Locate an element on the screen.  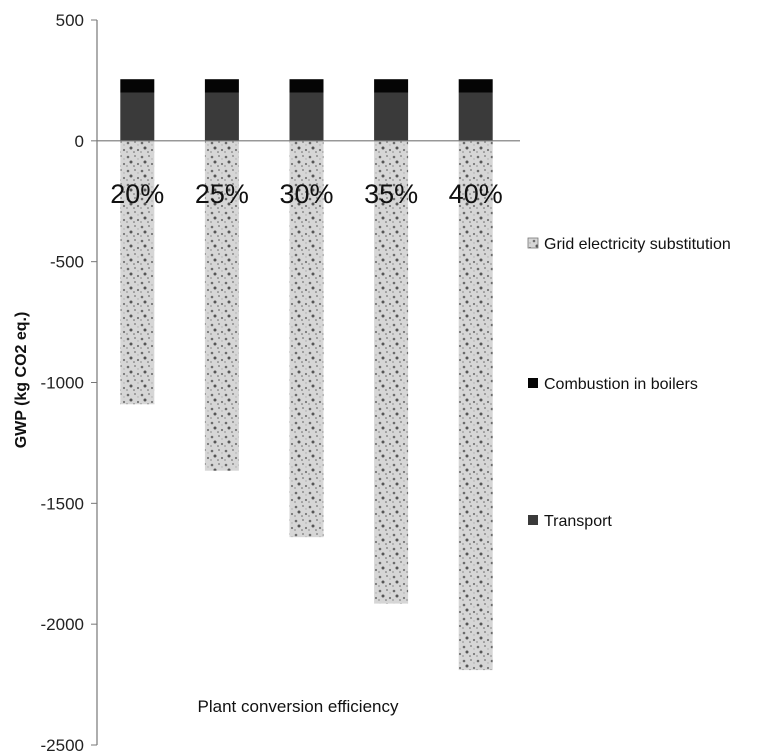
y-tick-label: 500 is located at coordinates (70, 20).